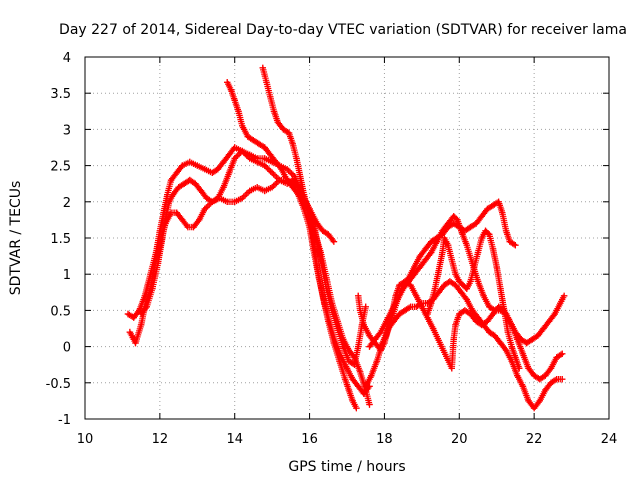  I want to click on x-tick-label: 14, so click(234, 439).